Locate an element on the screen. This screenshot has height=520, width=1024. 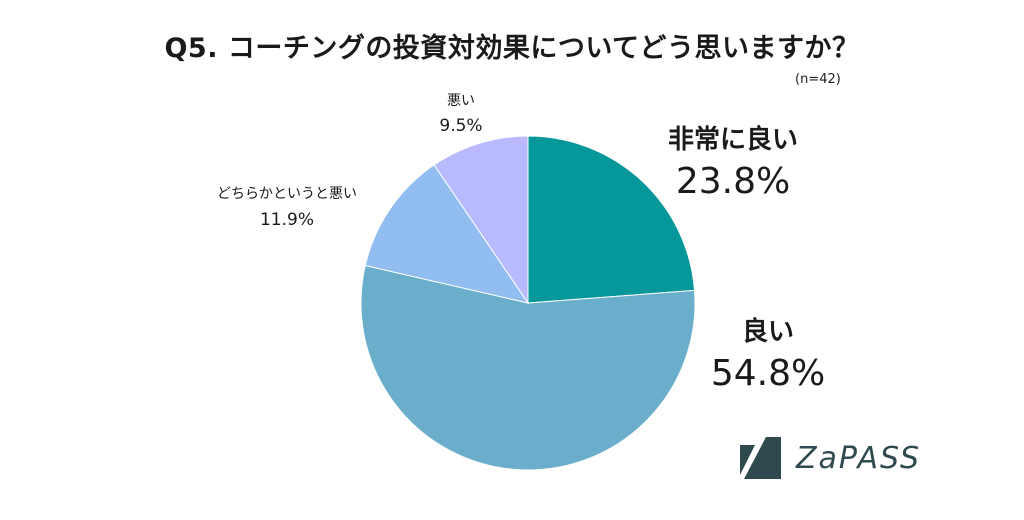
slice-percent-label: 23.8% is located at coordinates (733, 181).